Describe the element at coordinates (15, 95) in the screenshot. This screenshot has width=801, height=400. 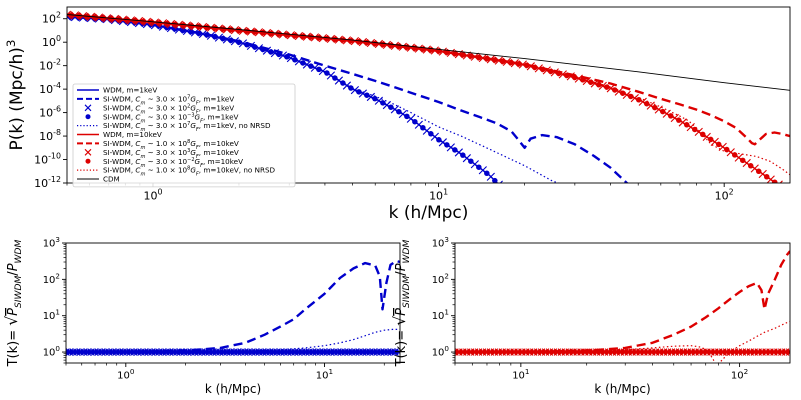
I see `y-axis-label: P(k) (Mpc/h)3` at that location.